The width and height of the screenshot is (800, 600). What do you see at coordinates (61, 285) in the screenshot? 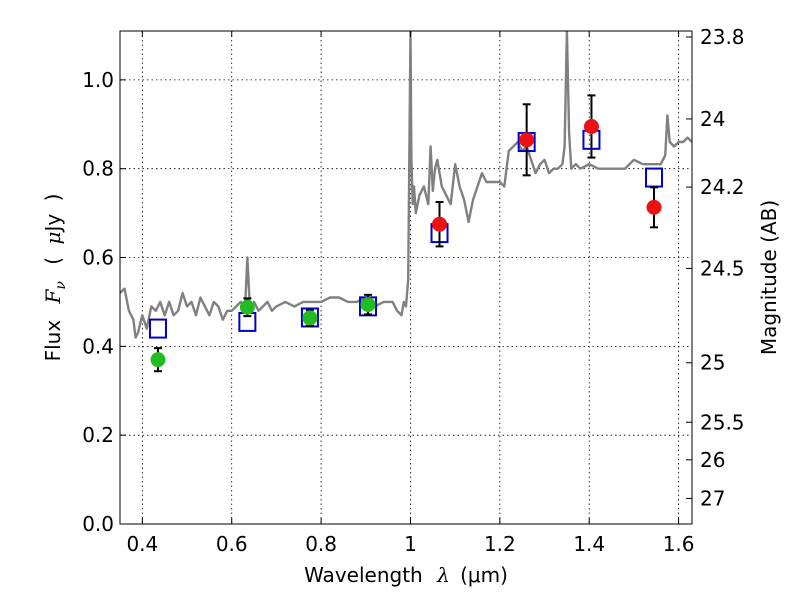
I see `y-axis-label-subscript: ν` at bounding box center [61, 285].